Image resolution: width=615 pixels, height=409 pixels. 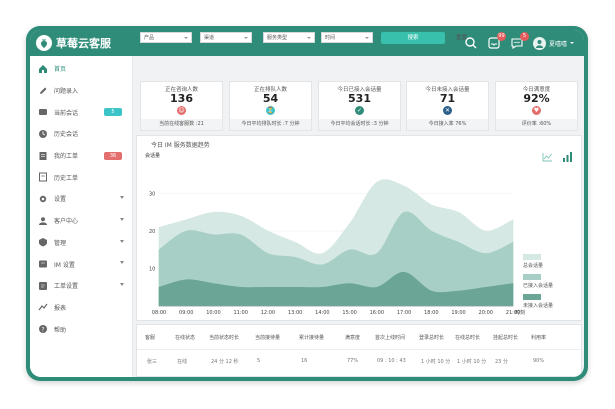 I want to click on x-tick-label: 13:00, so click(x=295, y=313).